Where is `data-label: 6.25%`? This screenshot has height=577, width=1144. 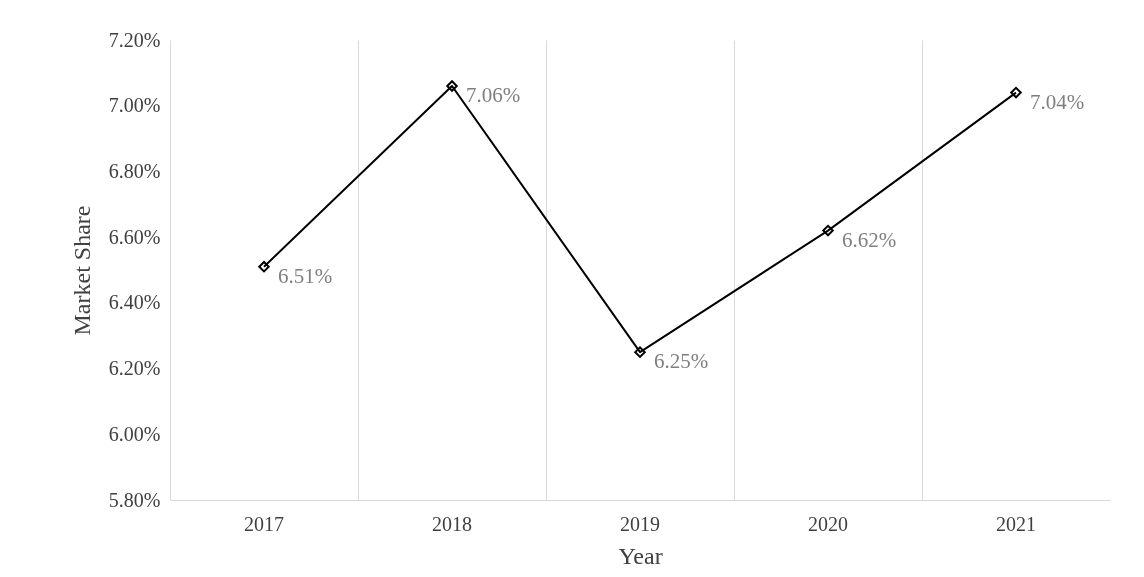
data-label: 6.25% is located at coordinates (681, 361).